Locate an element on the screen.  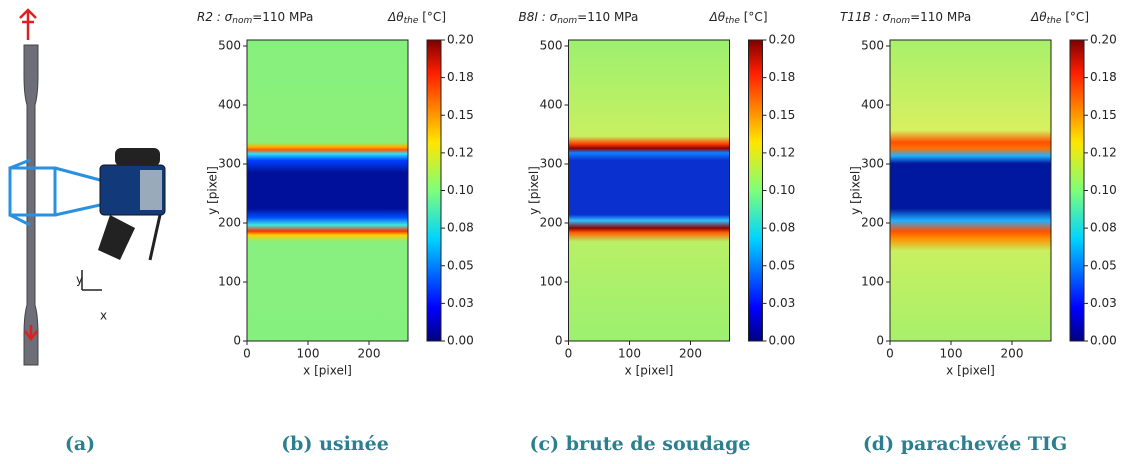
label: T11B : σnom=110 MPa is located at coordinates (905, 18).